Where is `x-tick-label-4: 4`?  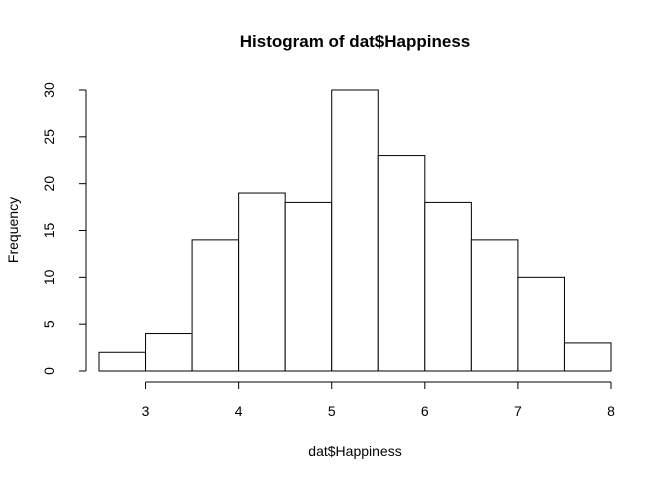
x-tick-label-4: 4 is located at coordinates (239, 411).